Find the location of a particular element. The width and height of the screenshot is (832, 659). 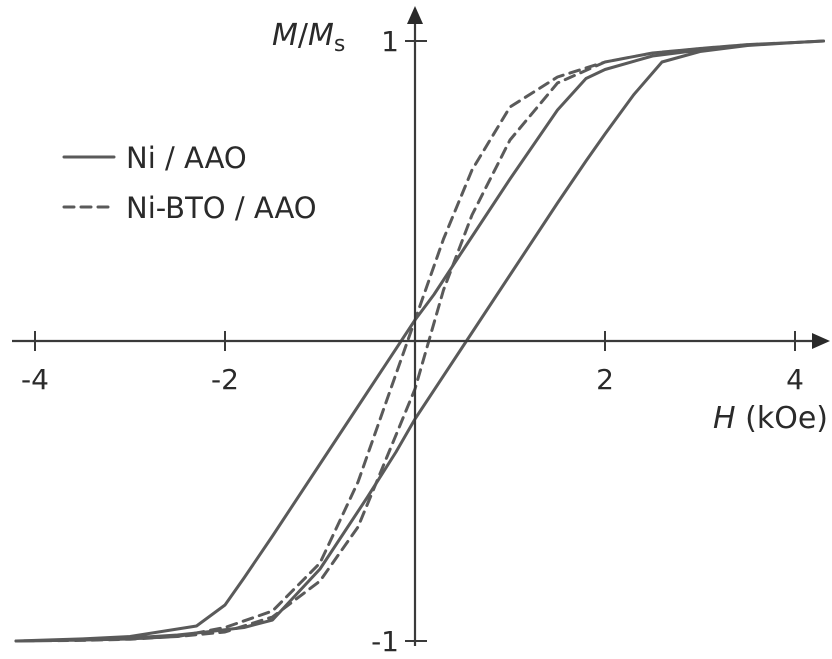

legend-label-ni-bto-aao: Ni-BTO / AAO is located at coordinates (221, 208).